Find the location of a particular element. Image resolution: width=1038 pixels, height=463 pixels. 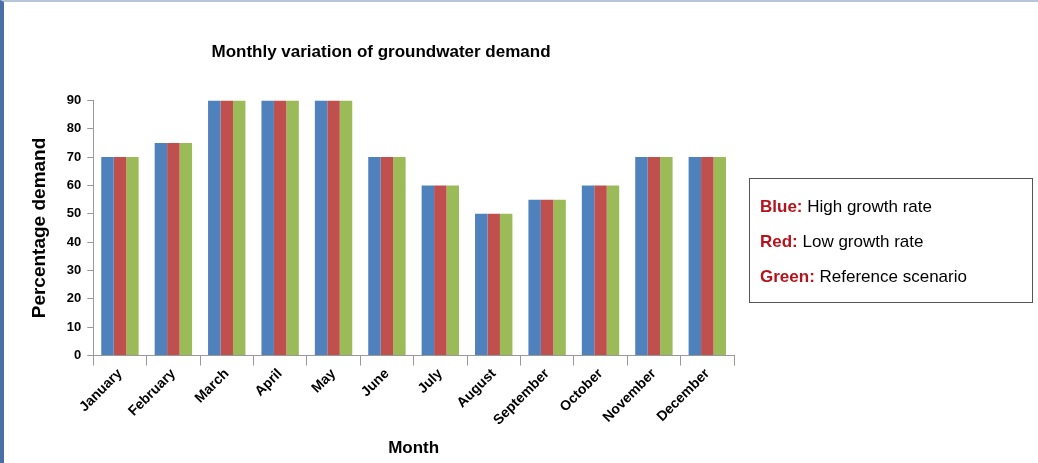

y-tick-label: 50 is located at coordinates (74, 213).